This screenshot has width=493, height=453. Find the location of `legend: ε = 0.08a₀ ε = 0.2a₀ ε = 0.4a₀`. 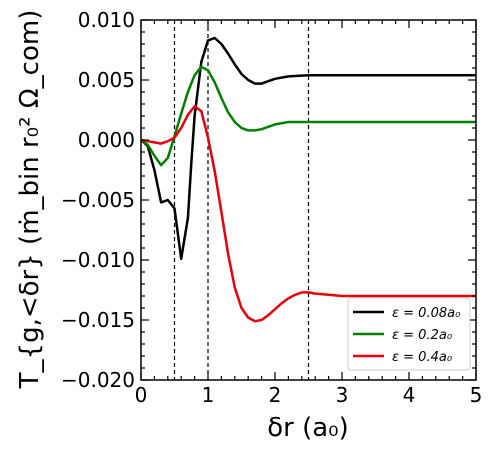

legend: ε = 0.08a₀ ε = 0.2a₀ ε = 0.4a₀ is located at coordinates (409, 334).